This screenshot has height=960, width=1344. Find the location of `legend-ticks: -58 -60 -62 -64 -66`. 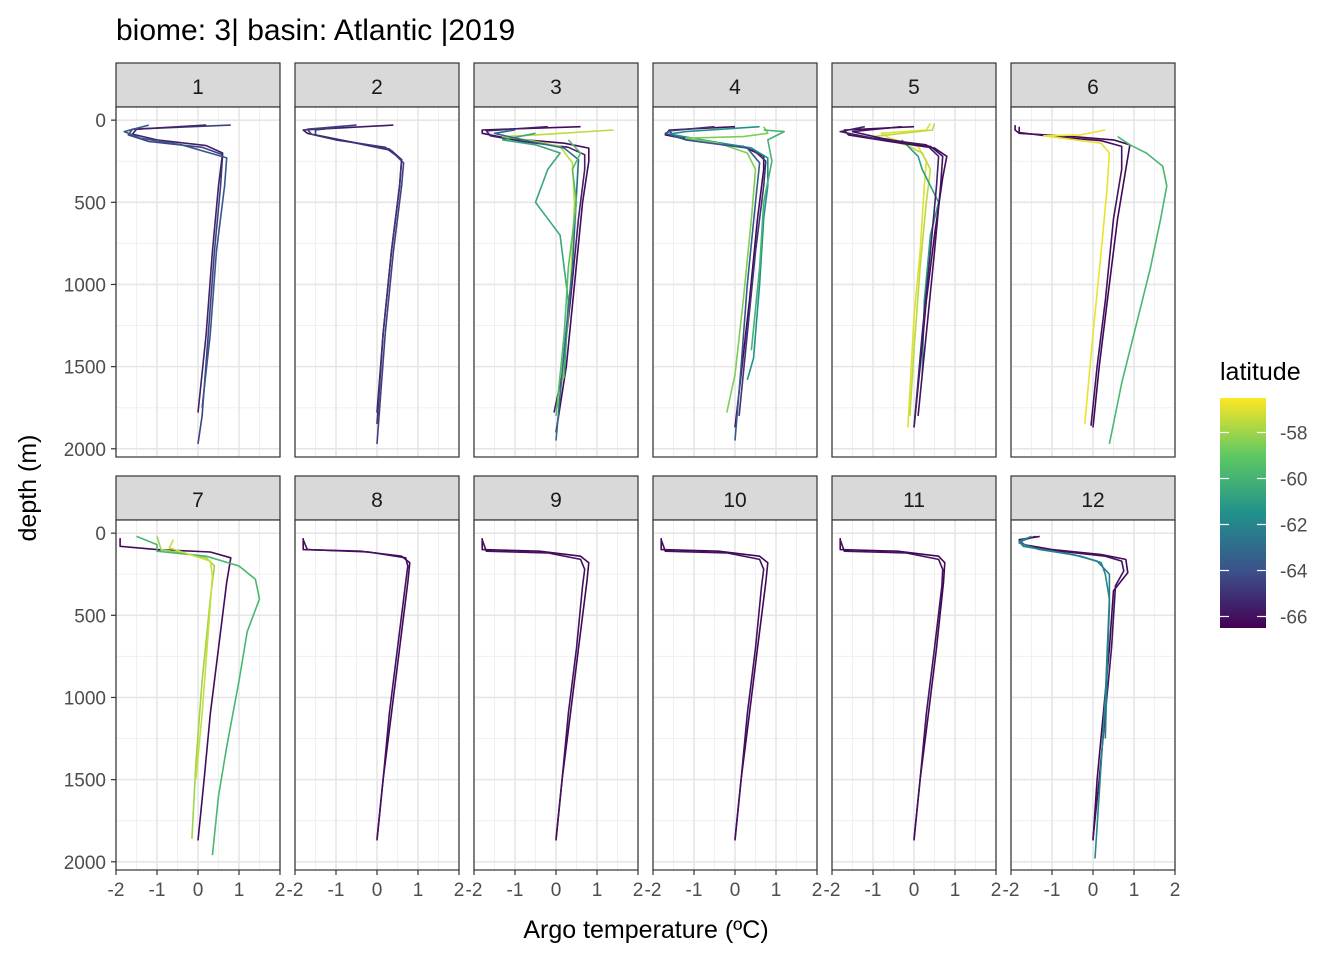

legend-ticks: -58 -60 -62 -64 -66 is located at coordinates (1264, 526).